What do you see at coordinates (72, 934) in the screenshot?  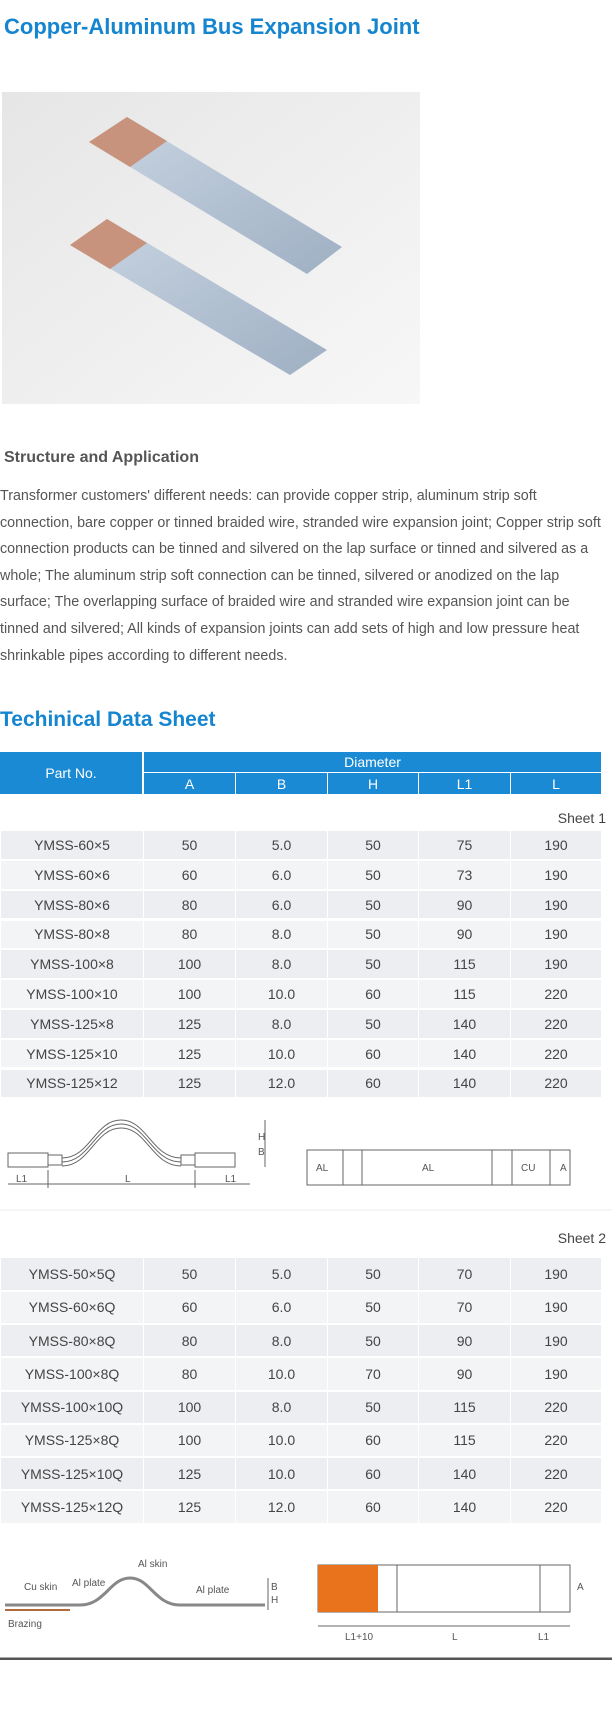 I see `table-cell: YMSS-80×8` at bounding box center [72, 934].